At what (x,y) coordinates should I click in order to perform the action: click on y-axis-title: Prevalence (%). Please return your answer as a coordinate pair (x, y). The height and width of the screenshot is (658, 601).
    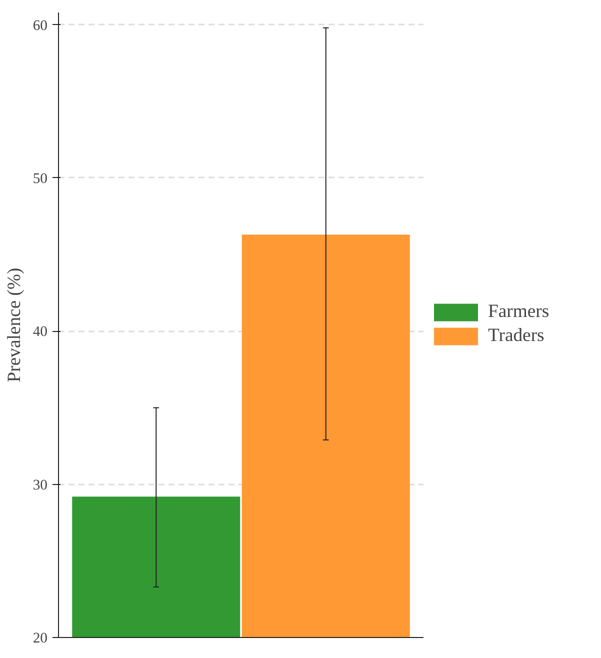
    Looking at the image, I should click on (14, 325).